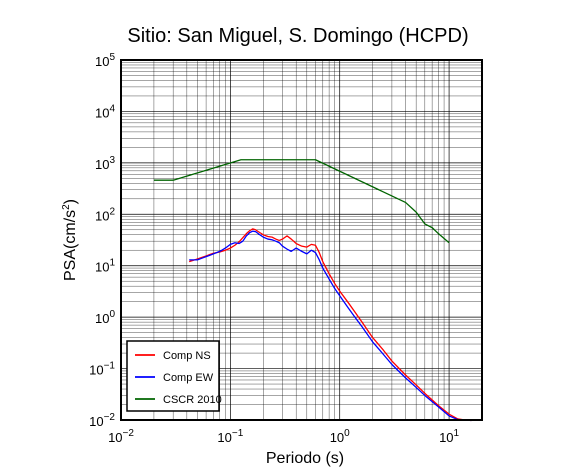 The width and height of the screenshot is (586, 475). I want to click on y-axis-label: PSA(cm/s2), so click(70, 240).